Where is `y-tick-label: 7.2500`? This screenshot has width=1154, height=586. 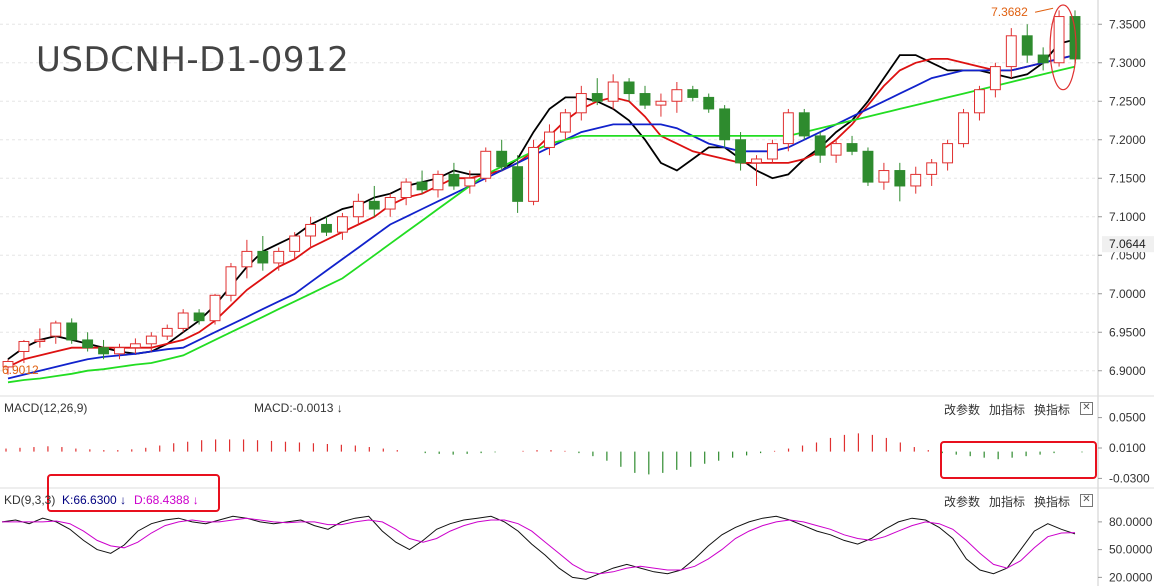
y-tick-label: 7.2500 is located at coordinates (1127, 101).